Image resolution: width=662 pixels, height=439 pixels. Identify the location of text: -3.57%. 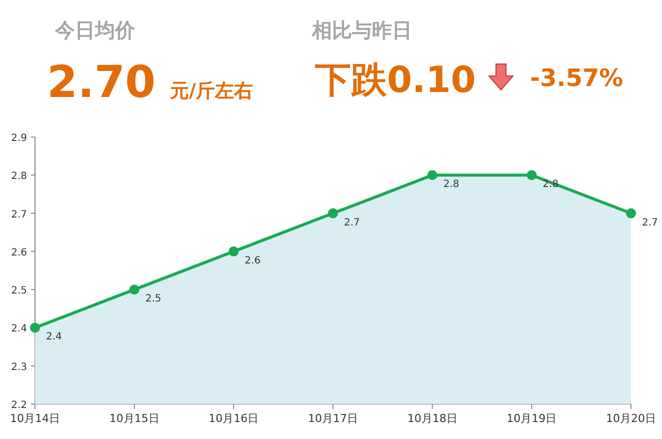
(577, 78).